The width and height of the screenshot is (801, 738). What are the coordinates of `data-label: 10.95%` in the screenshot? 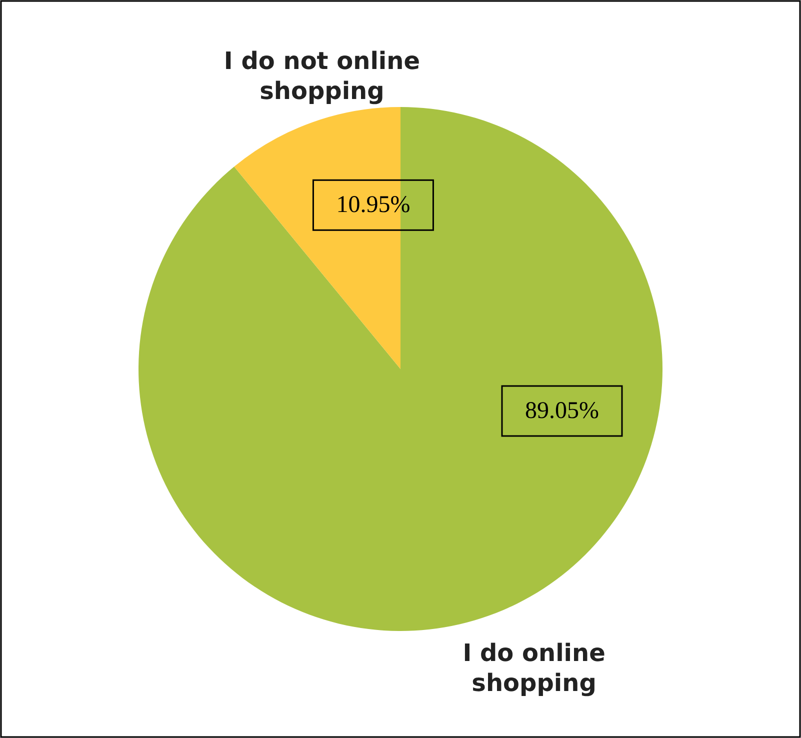 It's located at (373, 205).